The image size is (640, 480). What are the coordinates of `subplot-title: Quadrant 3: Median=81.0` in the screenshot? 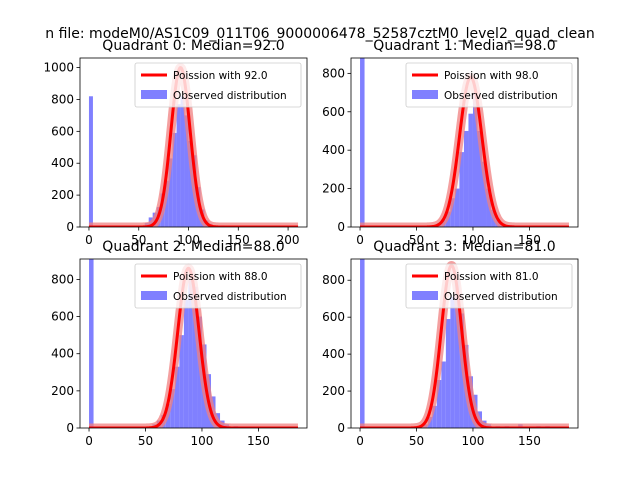 It's located at (464, 247).